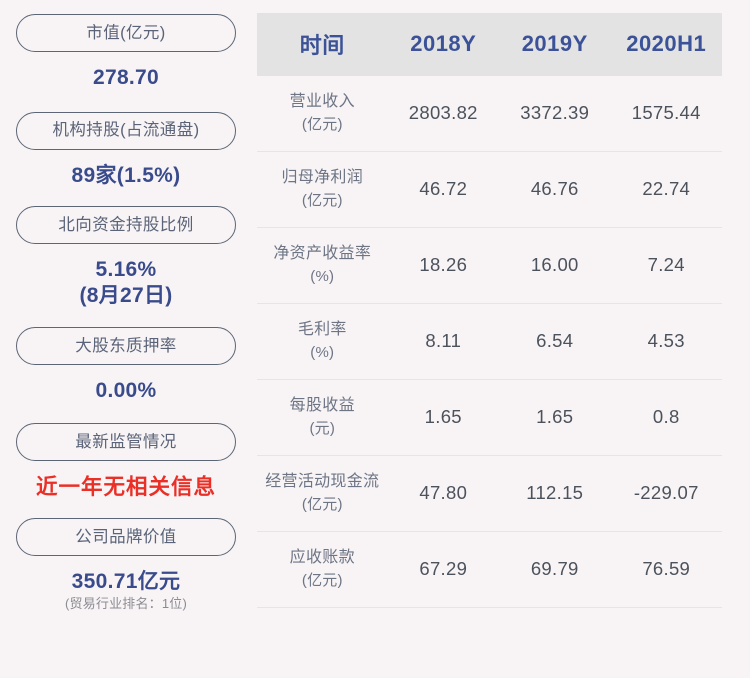 The height and width of the screenshot is (678, 750). I want to click on table-row: 经营活动现金流 (亿元) 47.80 112.15 -229.07, so click(489, 494).